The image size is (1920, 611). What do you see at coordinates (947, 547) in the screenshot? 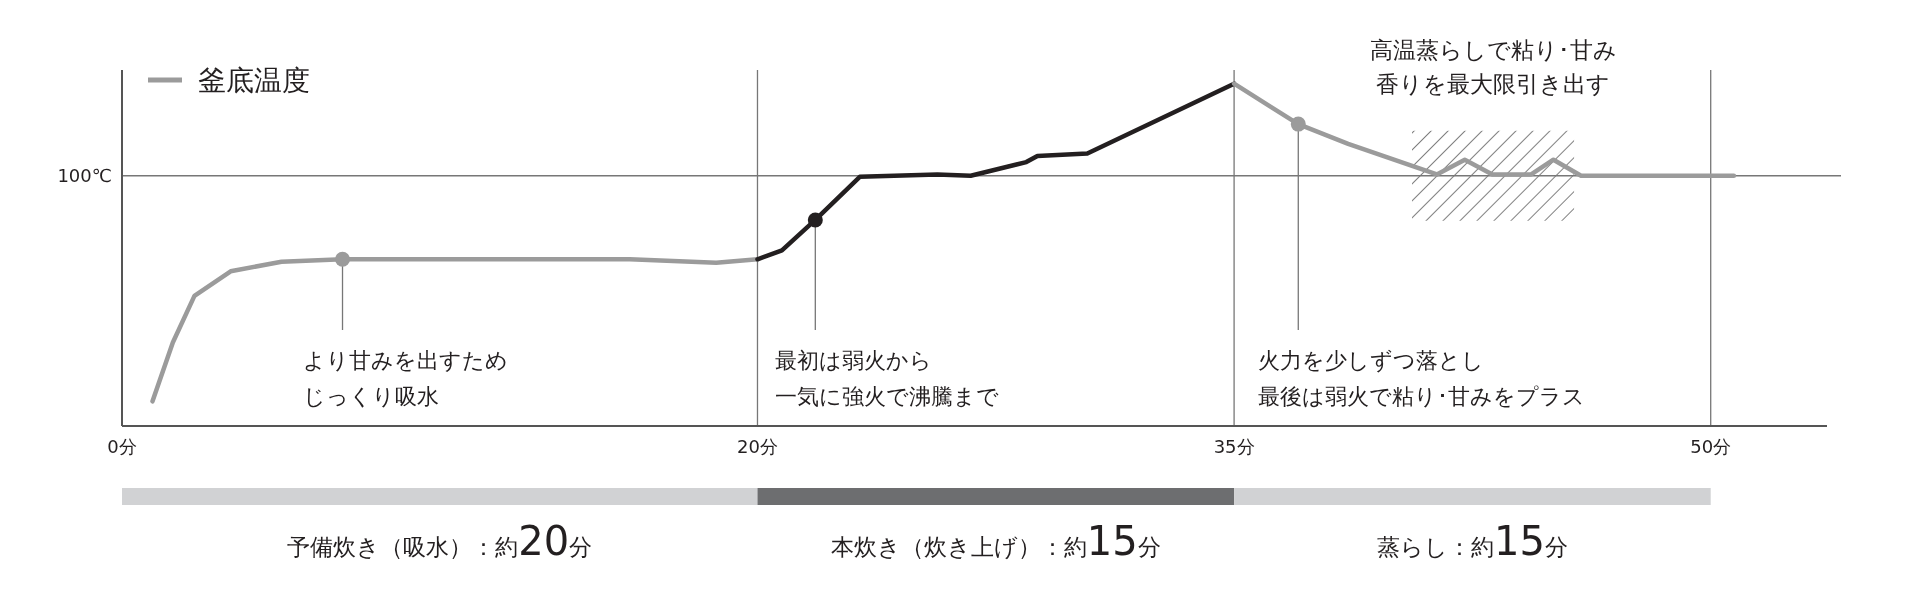
I see `series-label: 本炊き（炊き上げ）：` at bounding box center [947, 547].